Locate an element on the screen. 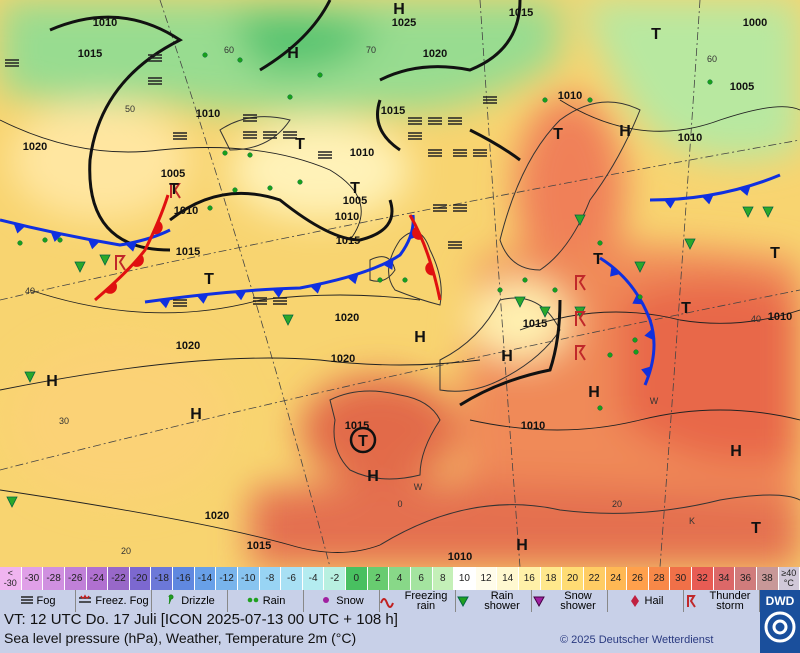 Image resolution: width=800 pixels, height=653 pixels. scale-cell: 38 is located at coordinates (767, 578).